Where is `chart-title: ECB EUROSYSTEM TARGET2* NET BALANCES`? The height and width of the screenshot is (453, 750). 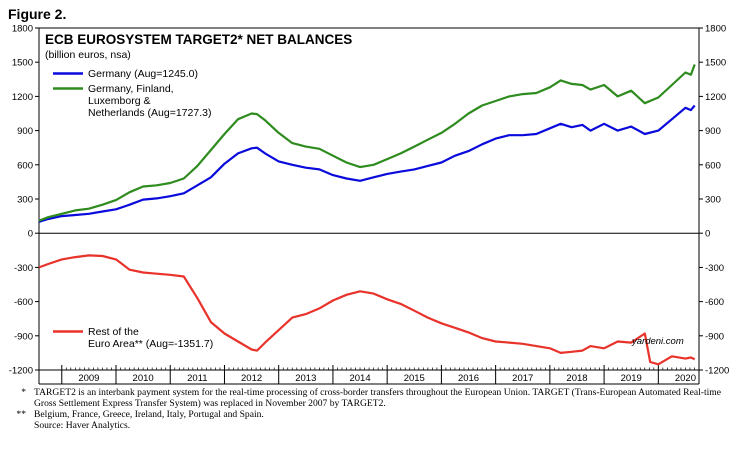
chart-title: ECB EUROSYSTEM TARGET2* NET BALANCES is located at coordinates (198, 39).